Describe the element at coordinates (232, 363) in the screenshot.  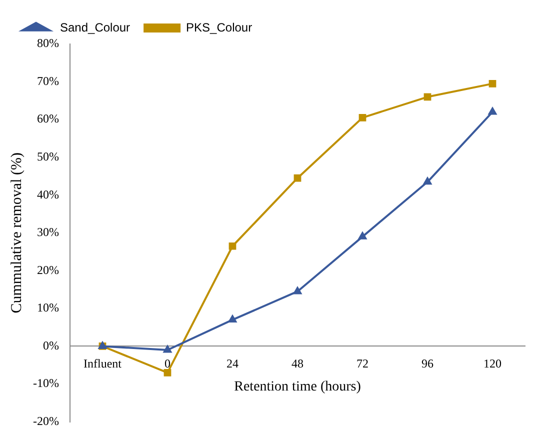
I see `x-tick-label: 24` at that location.